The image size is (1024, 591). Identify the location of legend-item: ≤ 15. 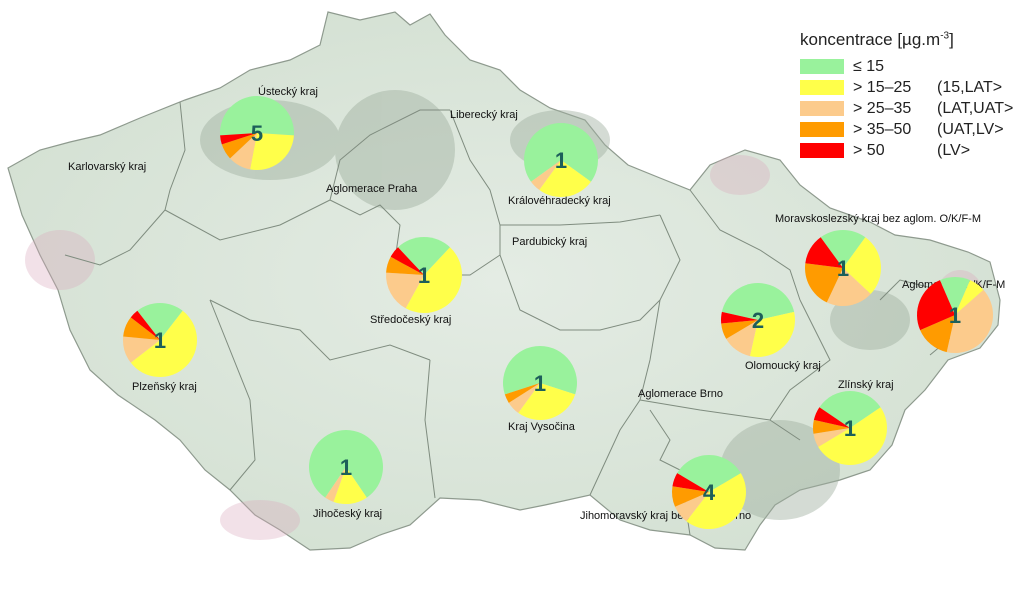
(907, 66).